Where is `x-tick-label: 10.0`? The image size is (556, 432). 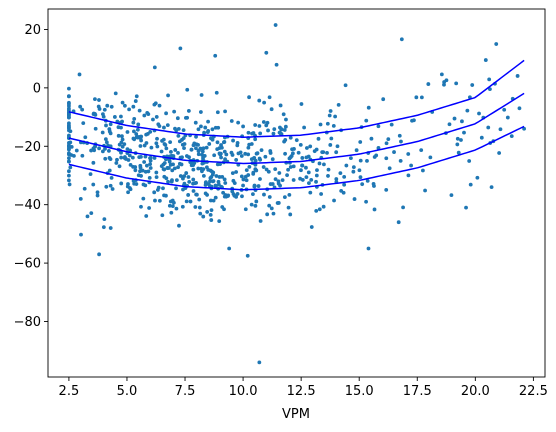 x-tick-label: 10.0 is located at coordinates (243, 391).